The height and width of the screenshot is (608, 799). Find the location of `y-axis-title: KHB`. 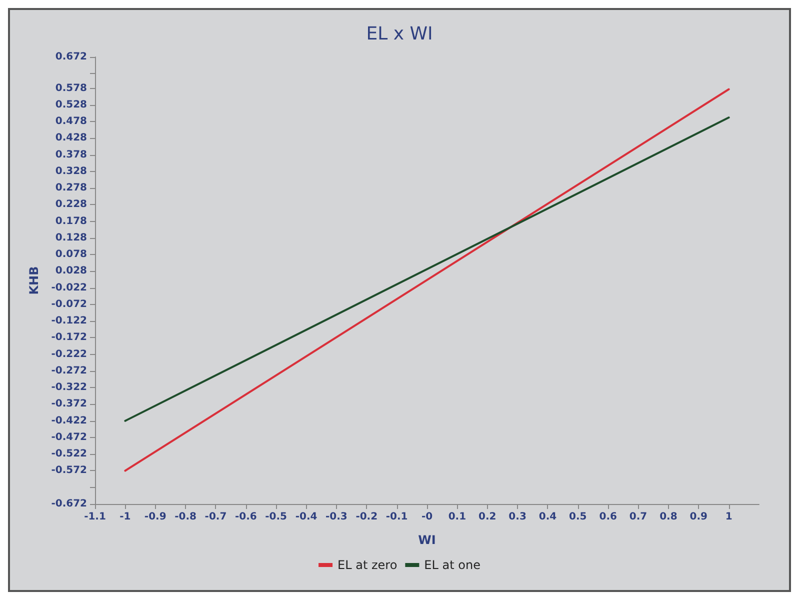

y-axis-title: KHB is located at coordinates (34, 280).